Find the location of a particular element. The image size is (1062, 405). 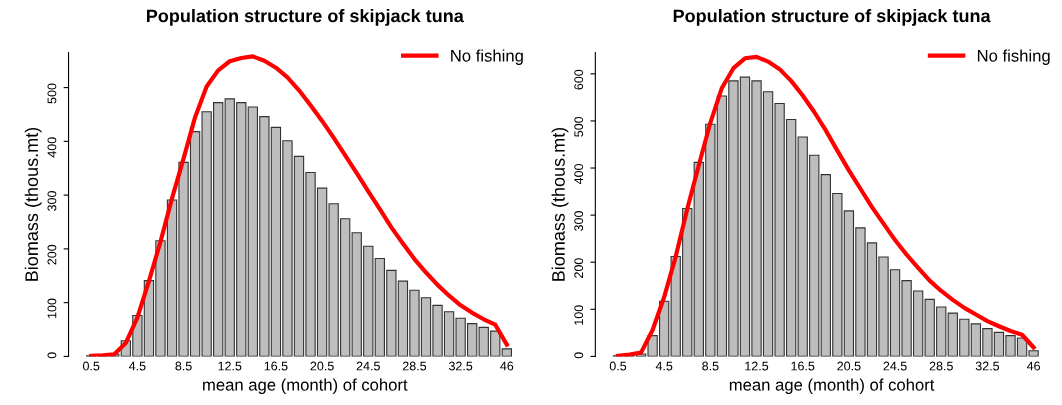

y-tick-label: 600 is located at coordinates (579, 79).